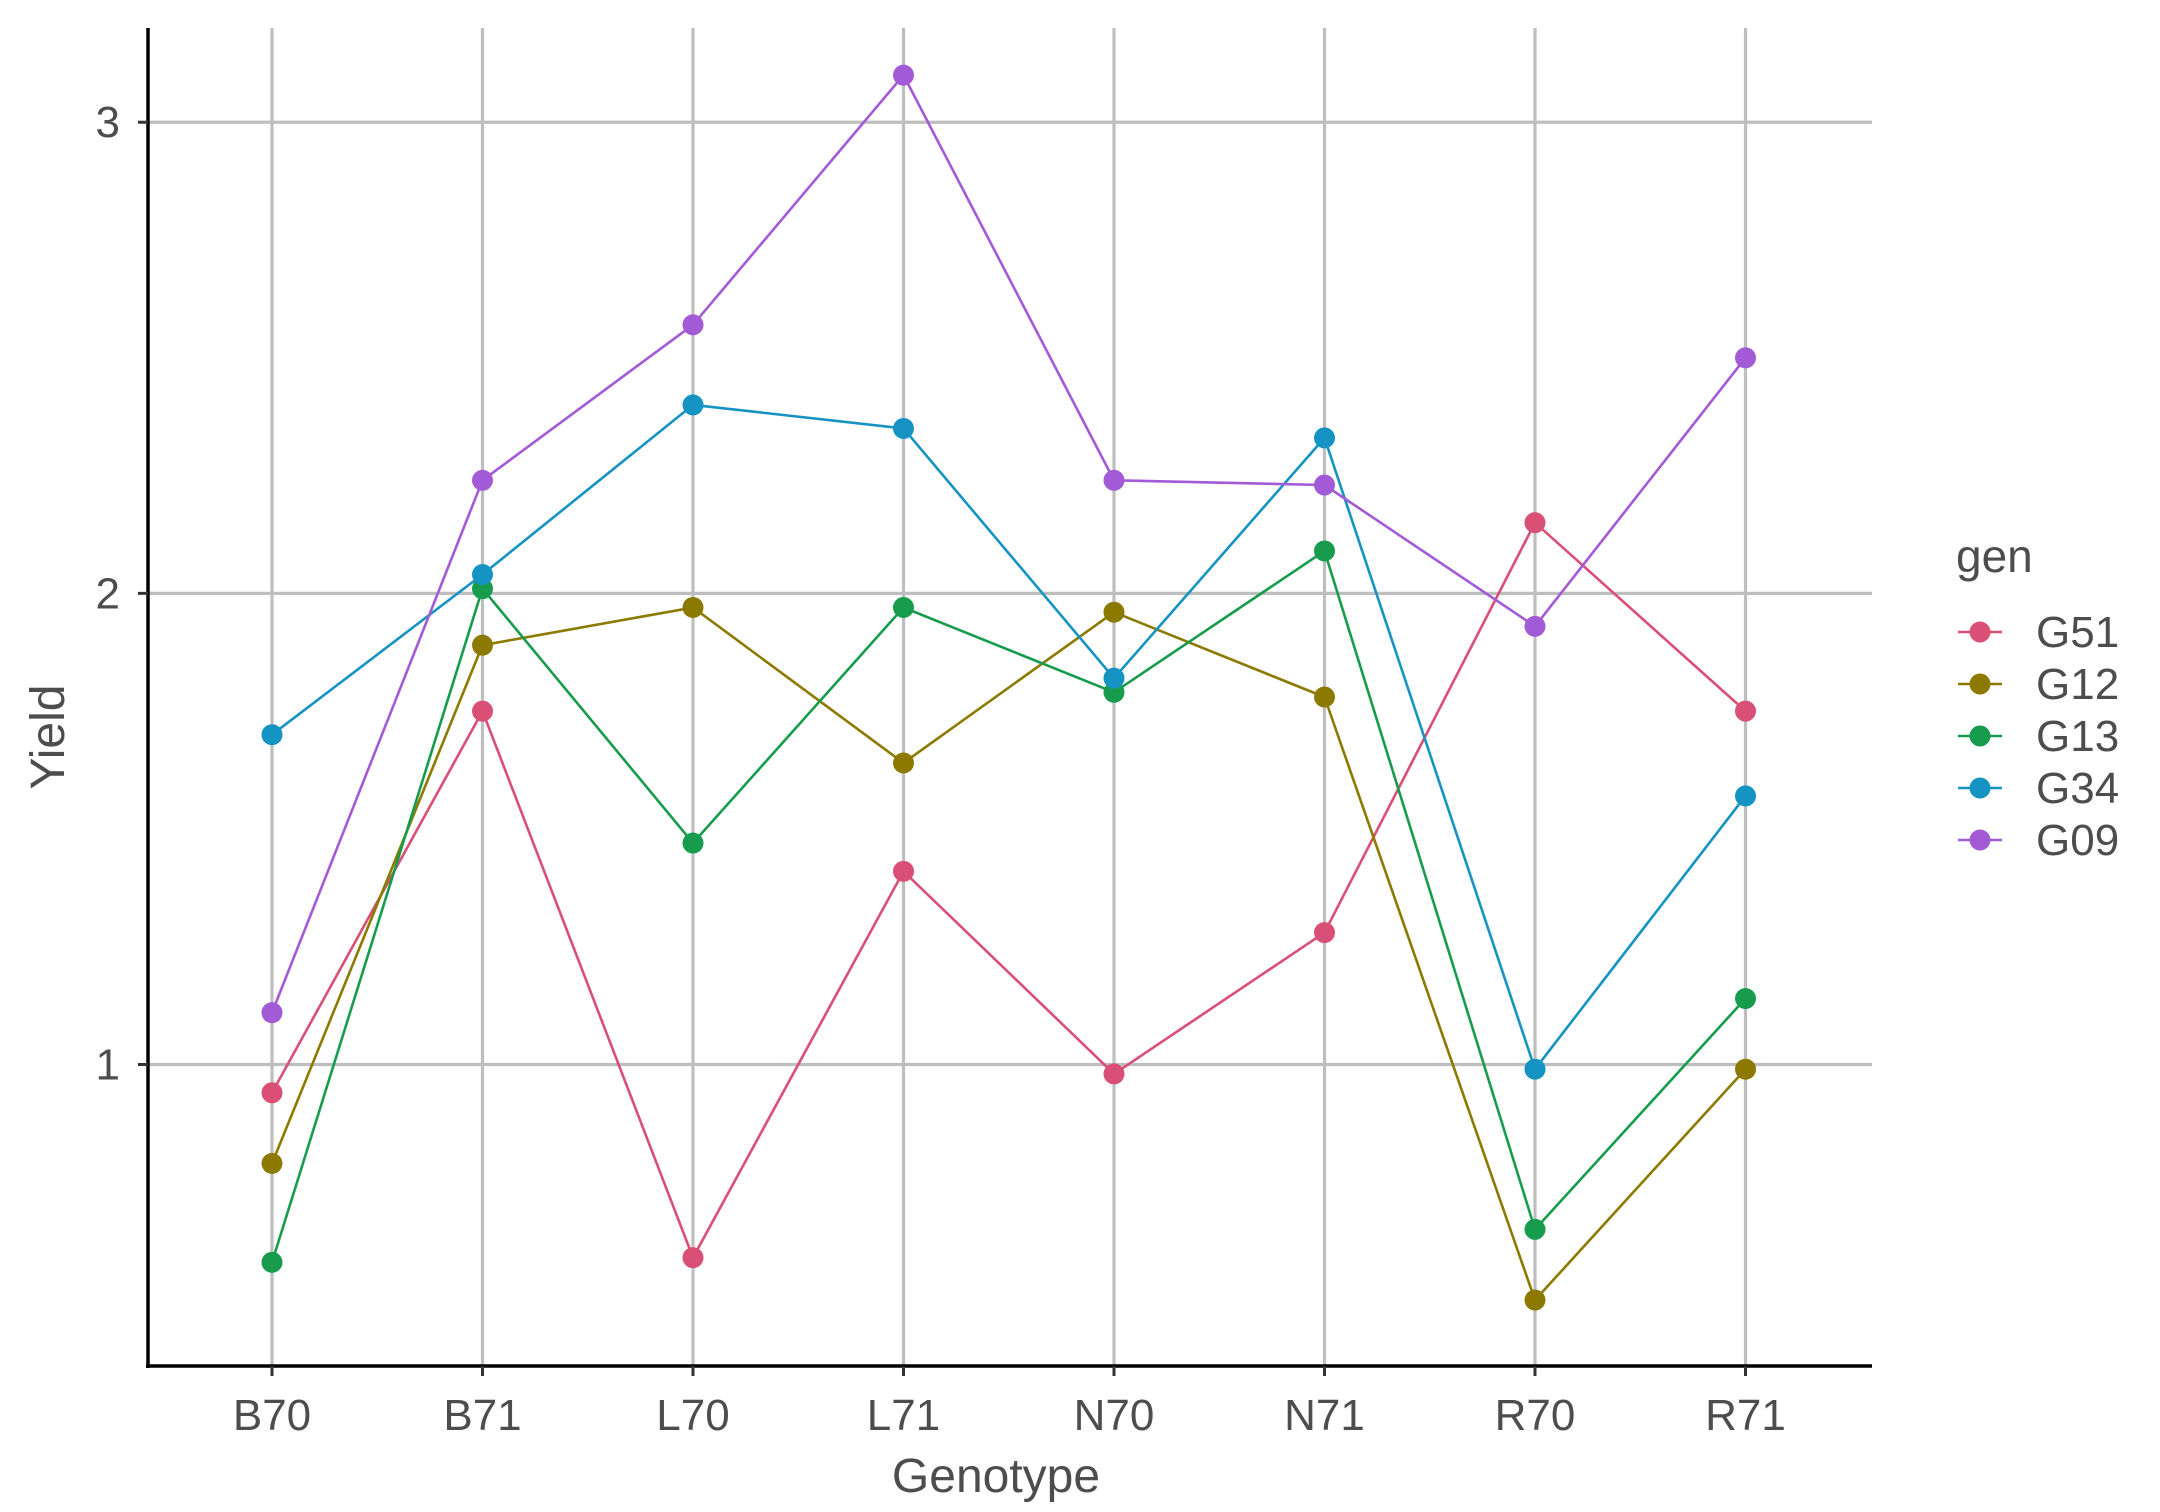 This screenshot has height=1512, width=2160. I want to click on legend-item: G13, so click(2038, 736).